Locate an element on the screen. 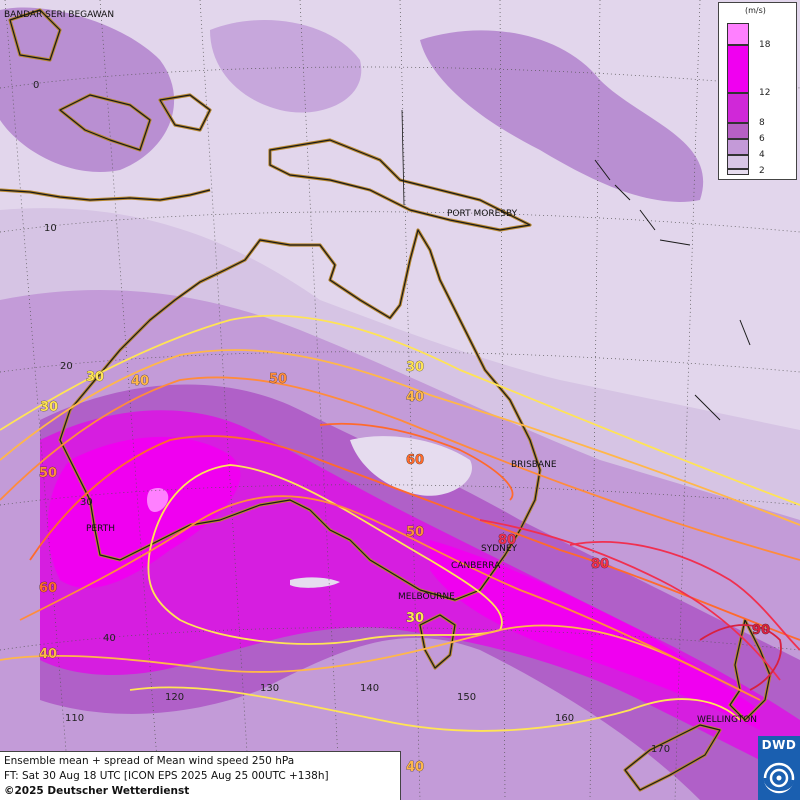 The image size is (800, 800). dwd-logo: DWD is located at coordinates (779, 768).